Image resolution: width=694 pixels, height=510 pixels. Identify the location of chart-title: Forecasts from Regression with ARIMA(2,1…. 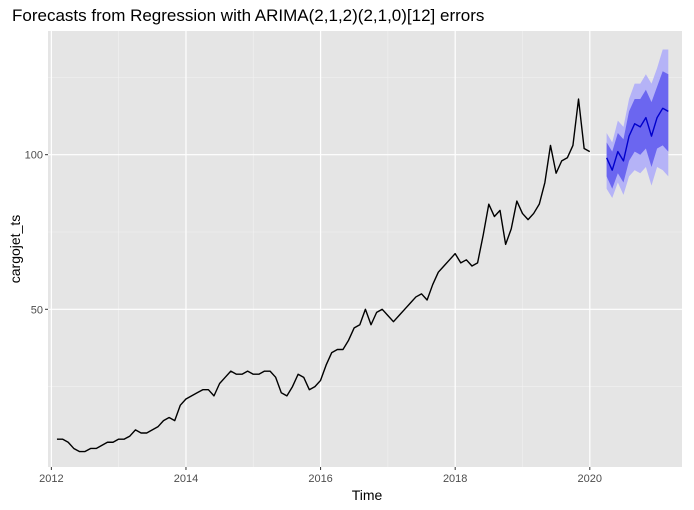
(248, 15).